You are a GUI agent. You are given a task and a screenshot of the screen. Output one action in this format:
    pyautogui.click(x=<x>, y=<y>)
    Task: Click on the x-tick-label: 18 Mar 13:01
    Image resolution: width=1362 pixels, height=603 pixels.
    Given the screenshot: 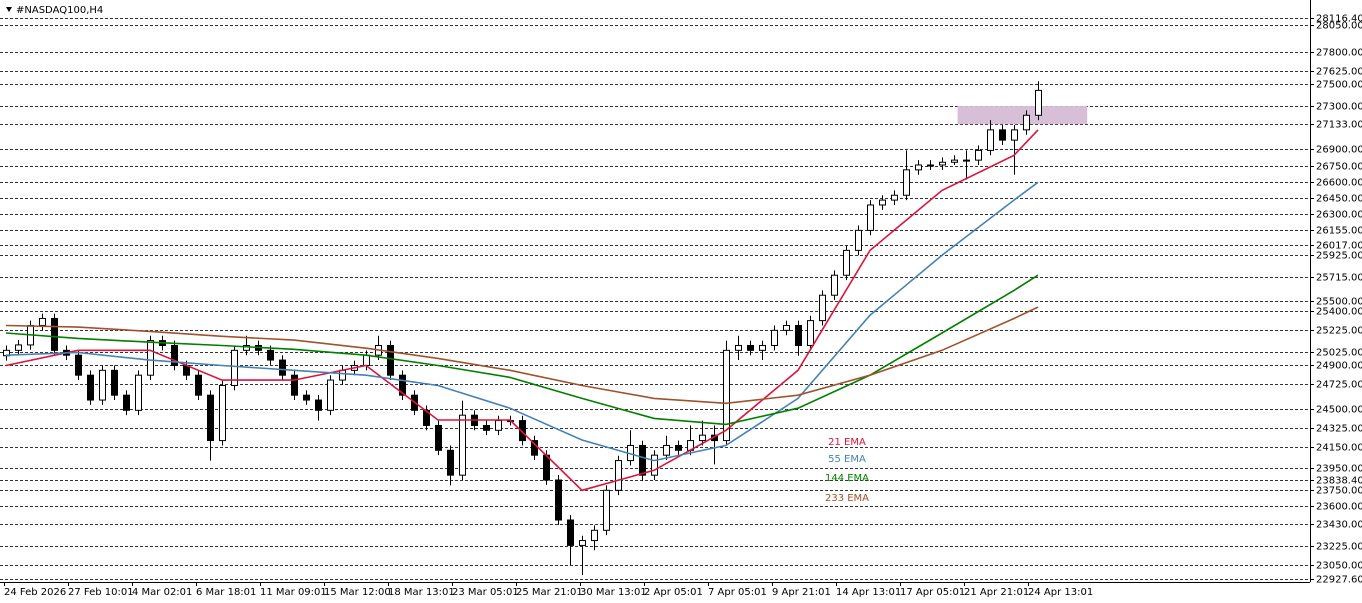 What is the action you would take?
    pyautogui.click(x=421, y=592)
    